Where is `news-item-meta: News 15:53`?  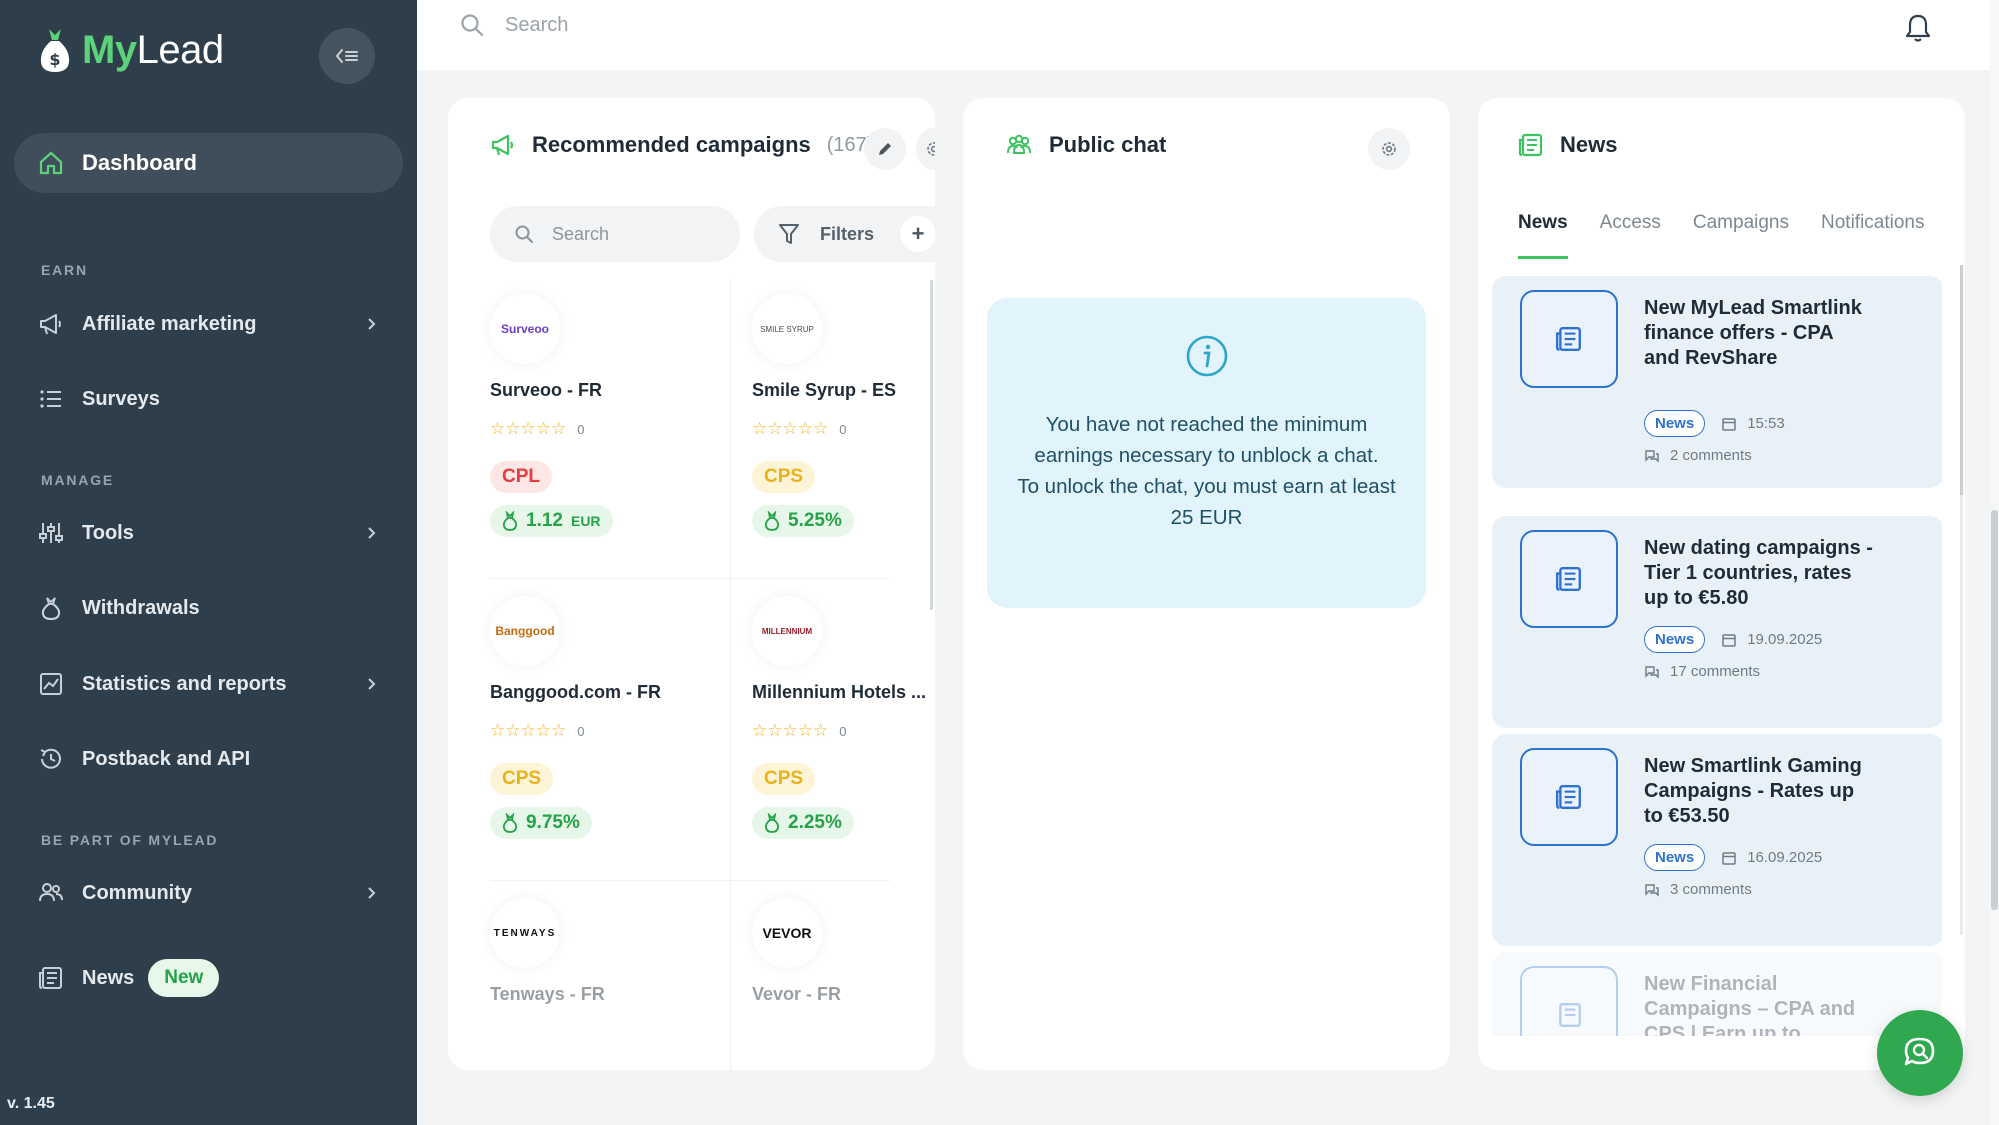
news-item-meta: News 15:53 is located at coordinates (1714, 423).